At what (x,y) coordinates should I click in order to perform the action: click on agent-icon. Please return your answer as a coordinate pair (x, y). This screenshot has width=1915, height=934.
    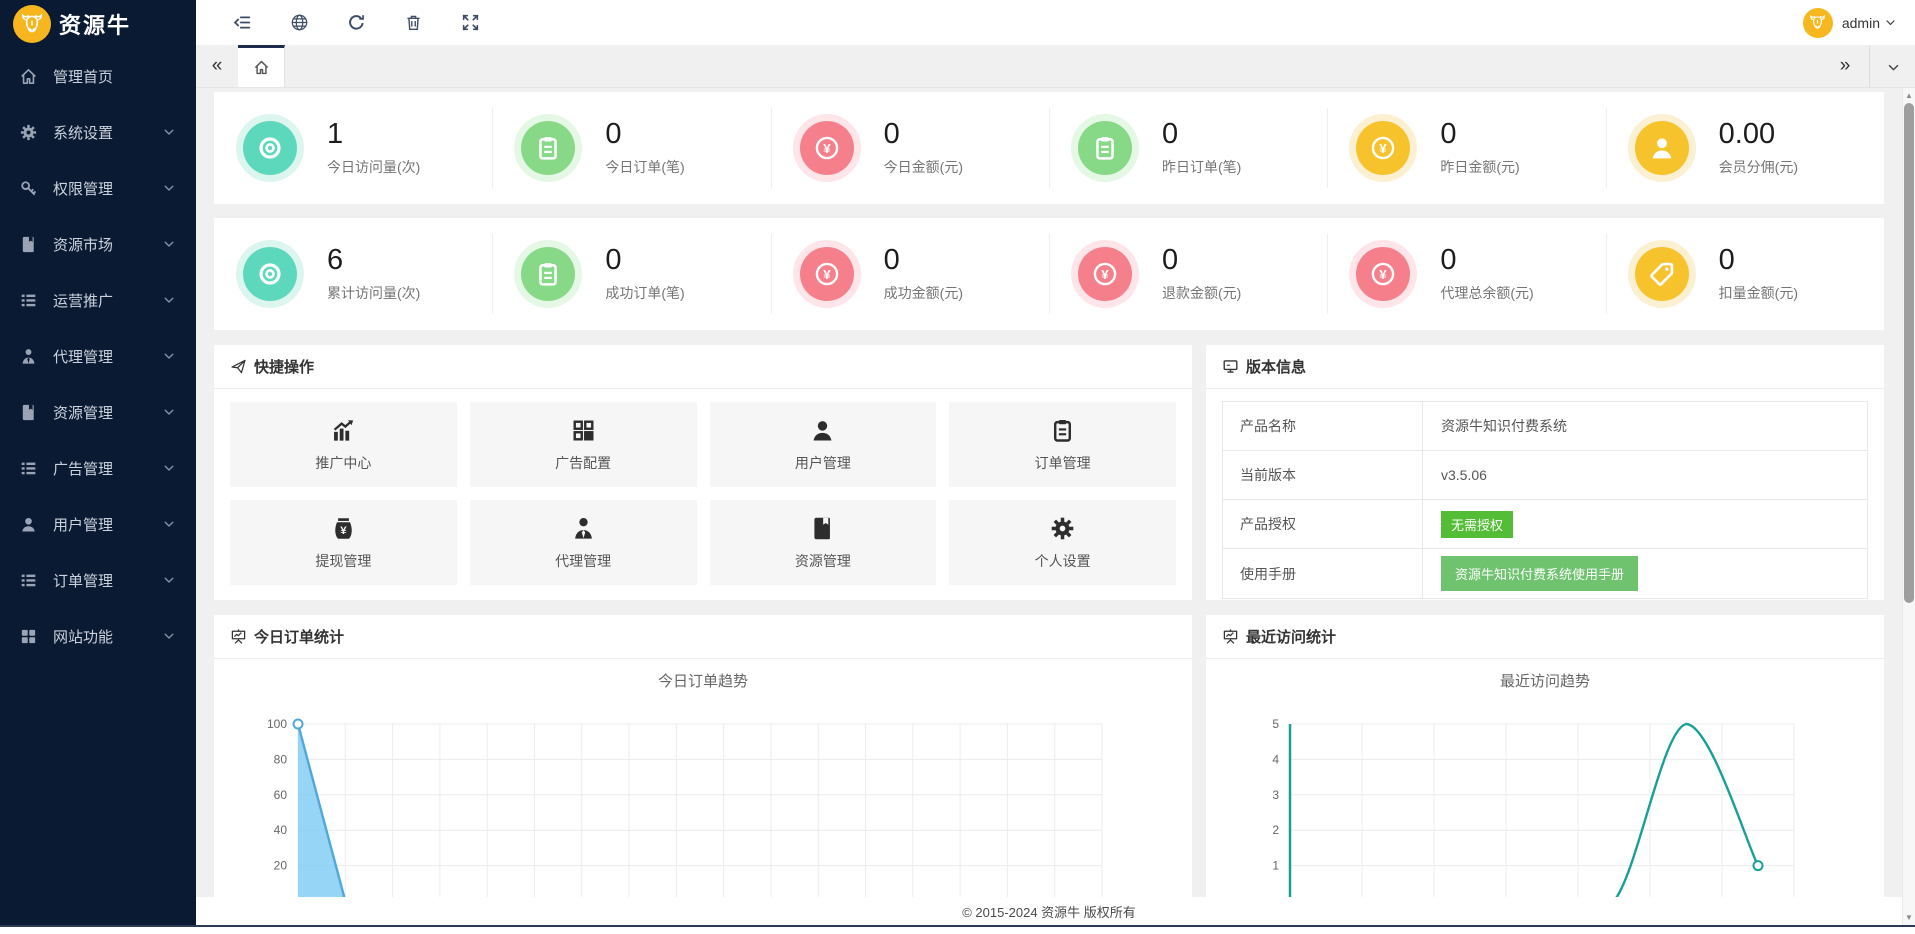
    Looking at the image, I should click on (583, 528).